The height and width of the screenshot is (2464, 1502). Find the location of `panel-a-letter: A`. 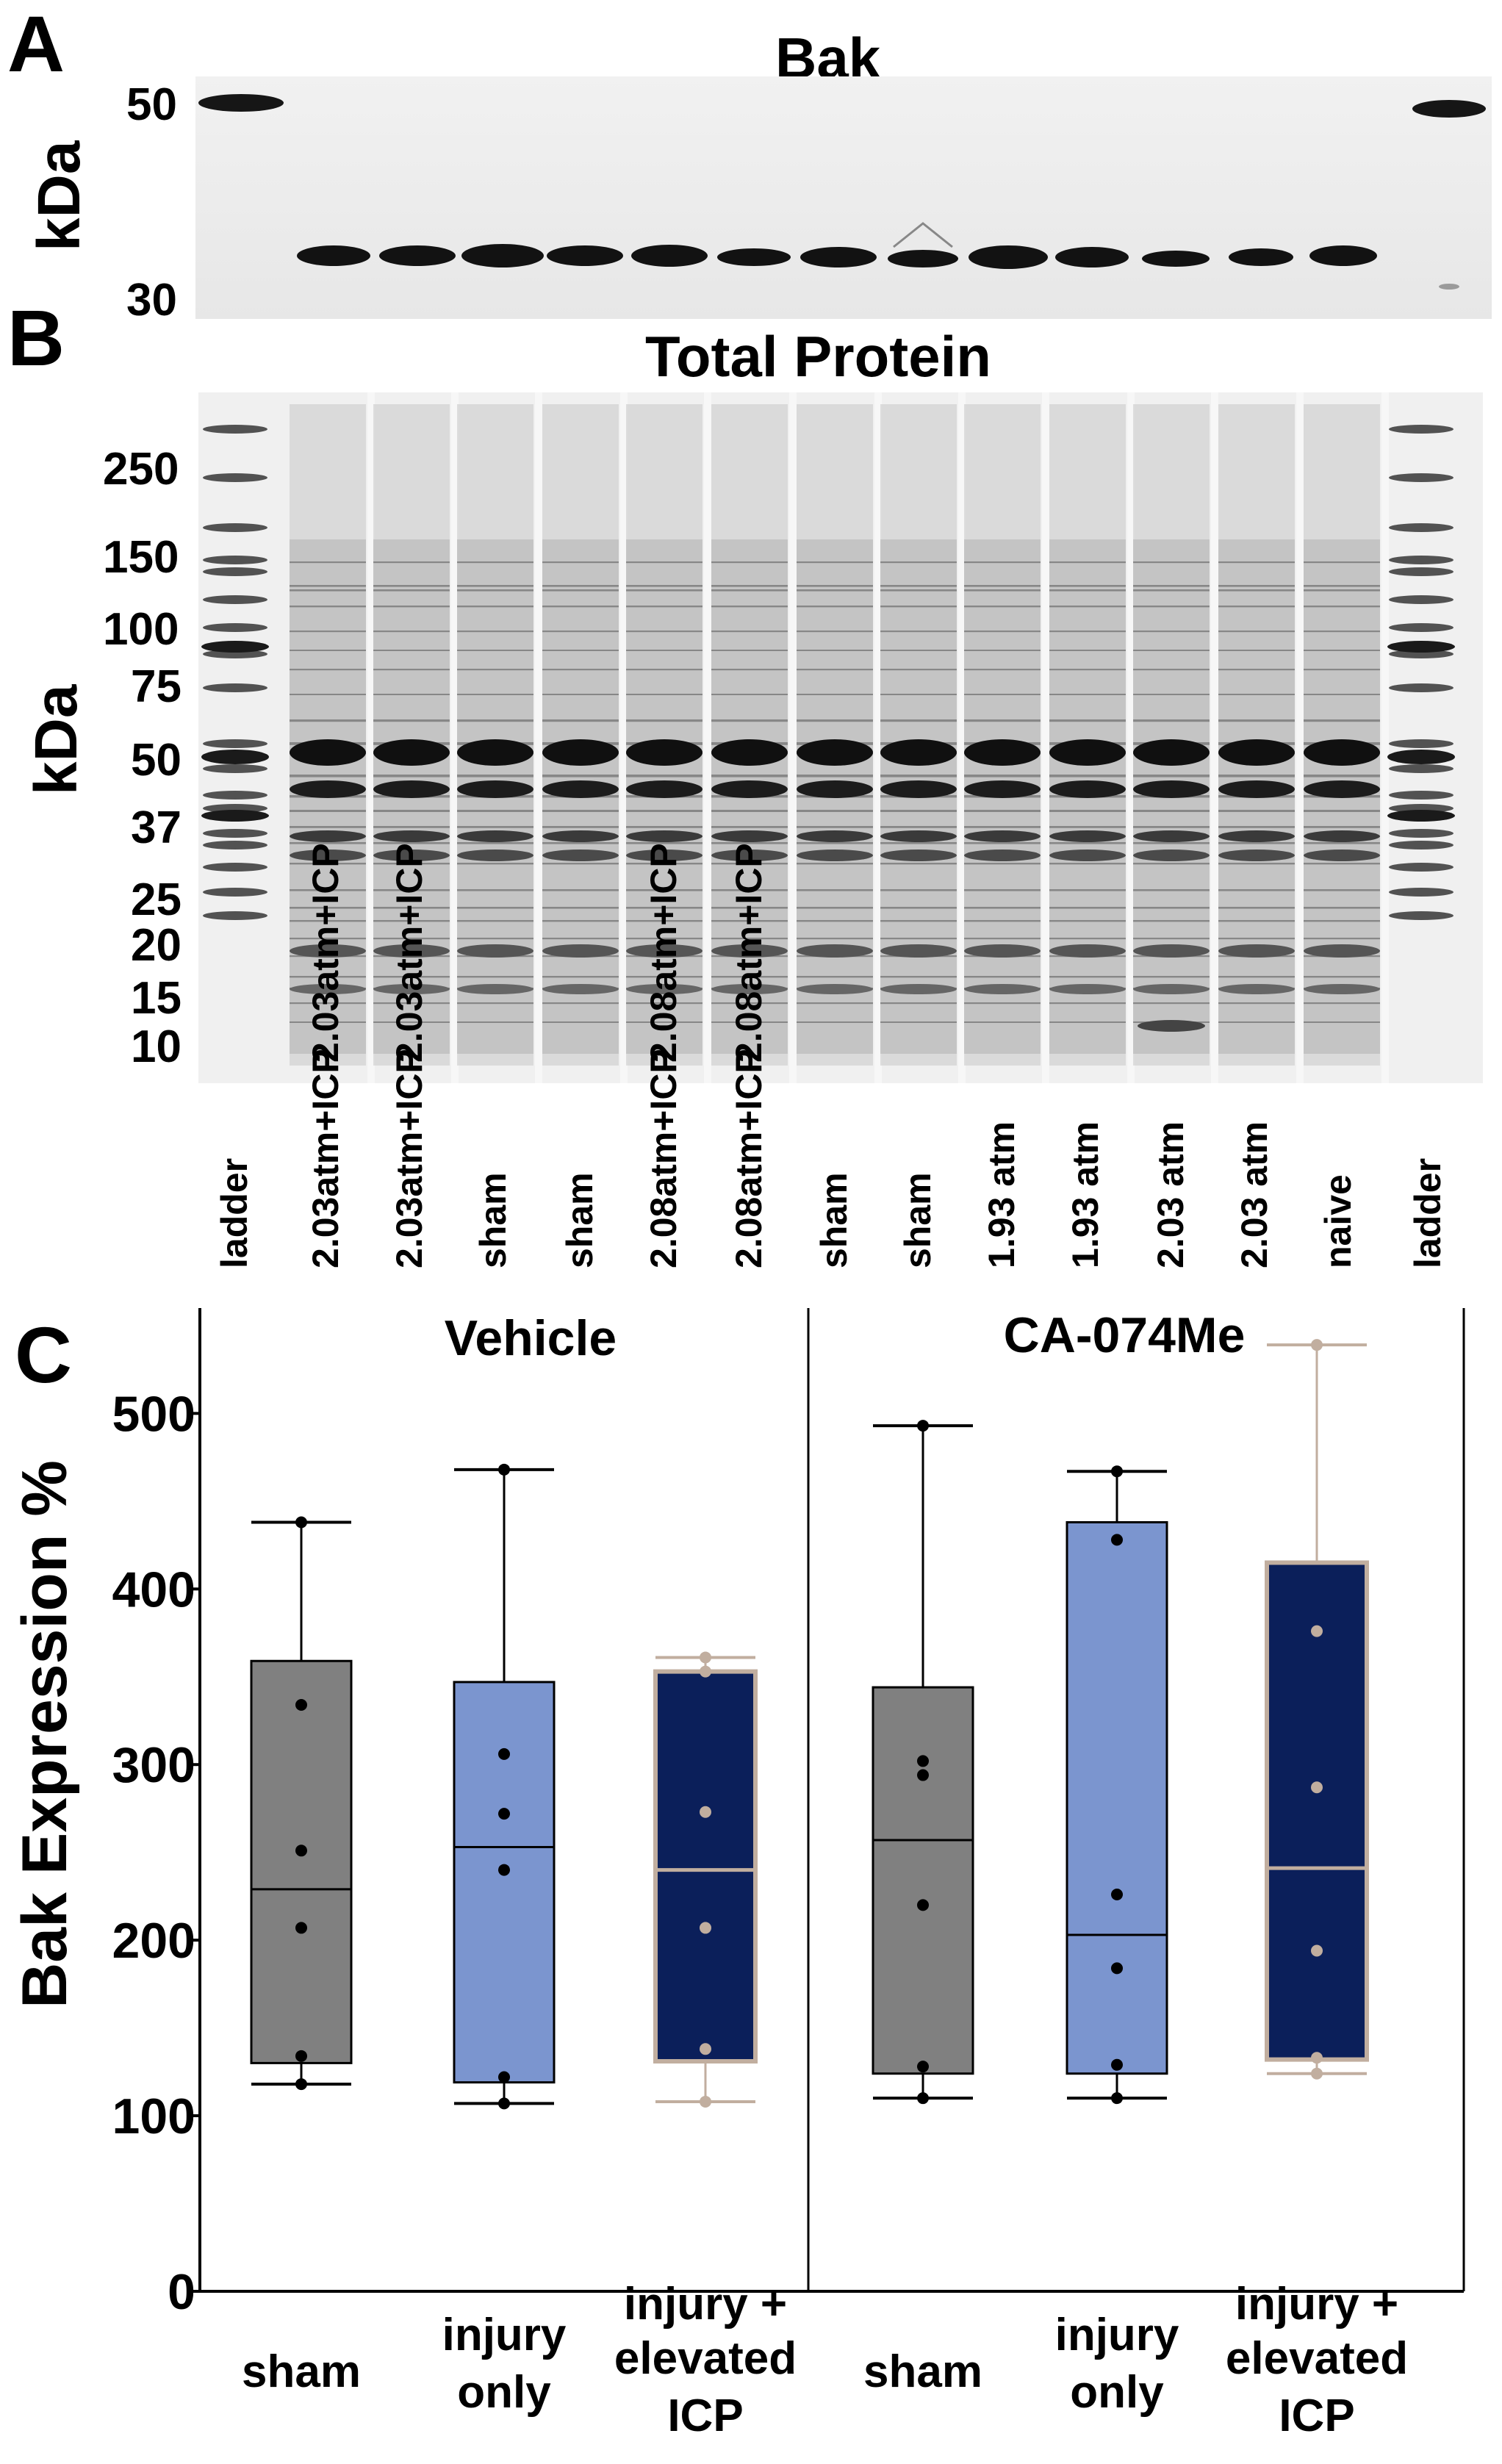

panel-a-letter: A is located at coordinates (36, 44).